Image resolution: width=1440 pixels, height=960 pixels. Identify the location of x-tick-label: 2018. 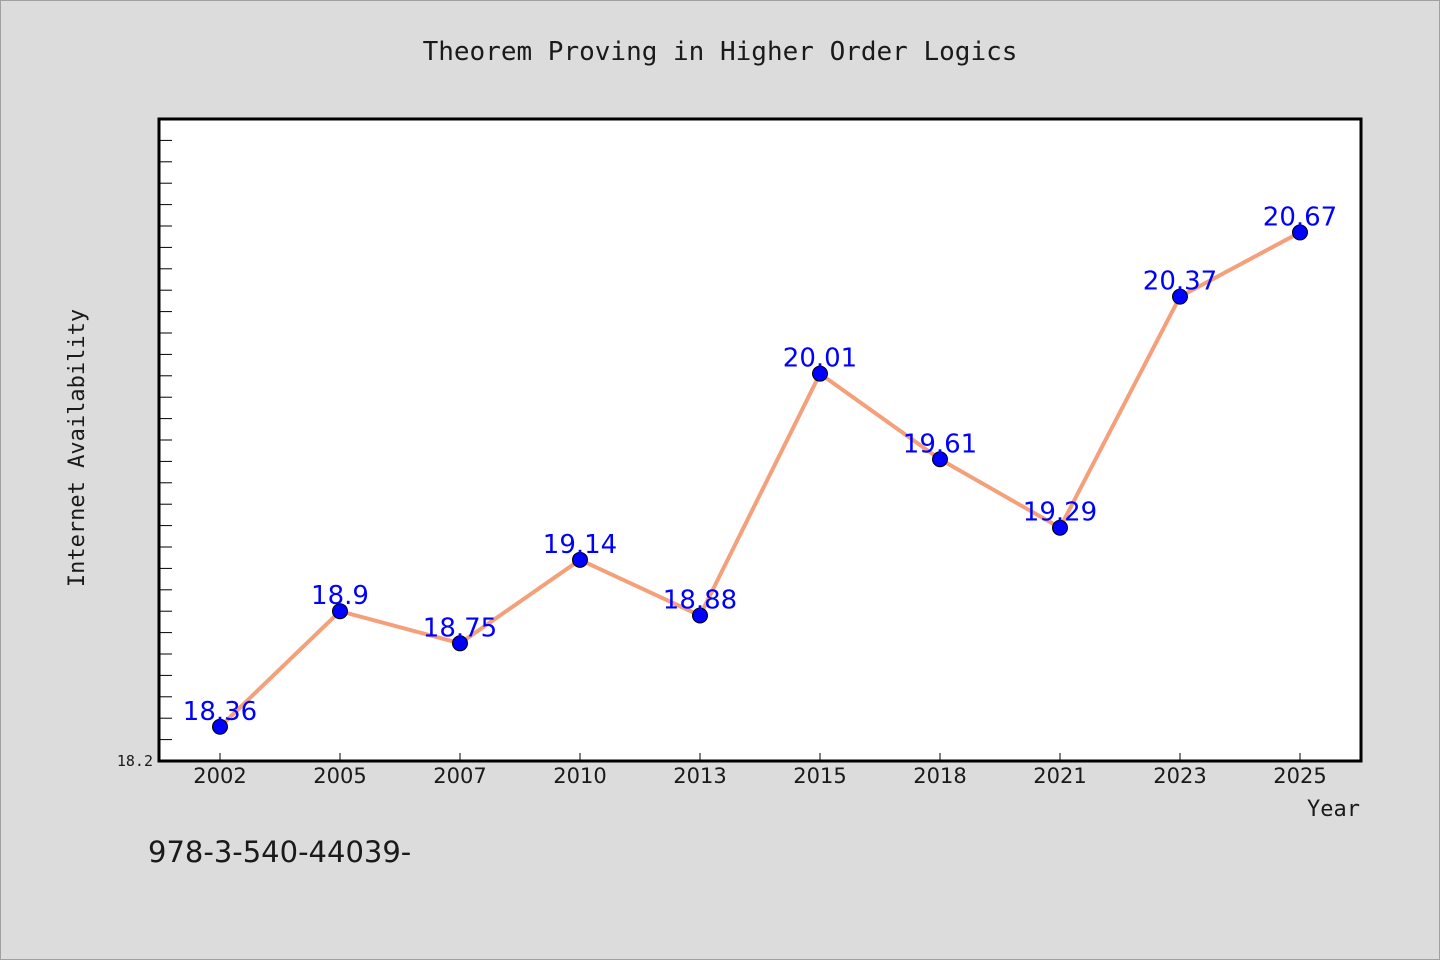
(939, 776).